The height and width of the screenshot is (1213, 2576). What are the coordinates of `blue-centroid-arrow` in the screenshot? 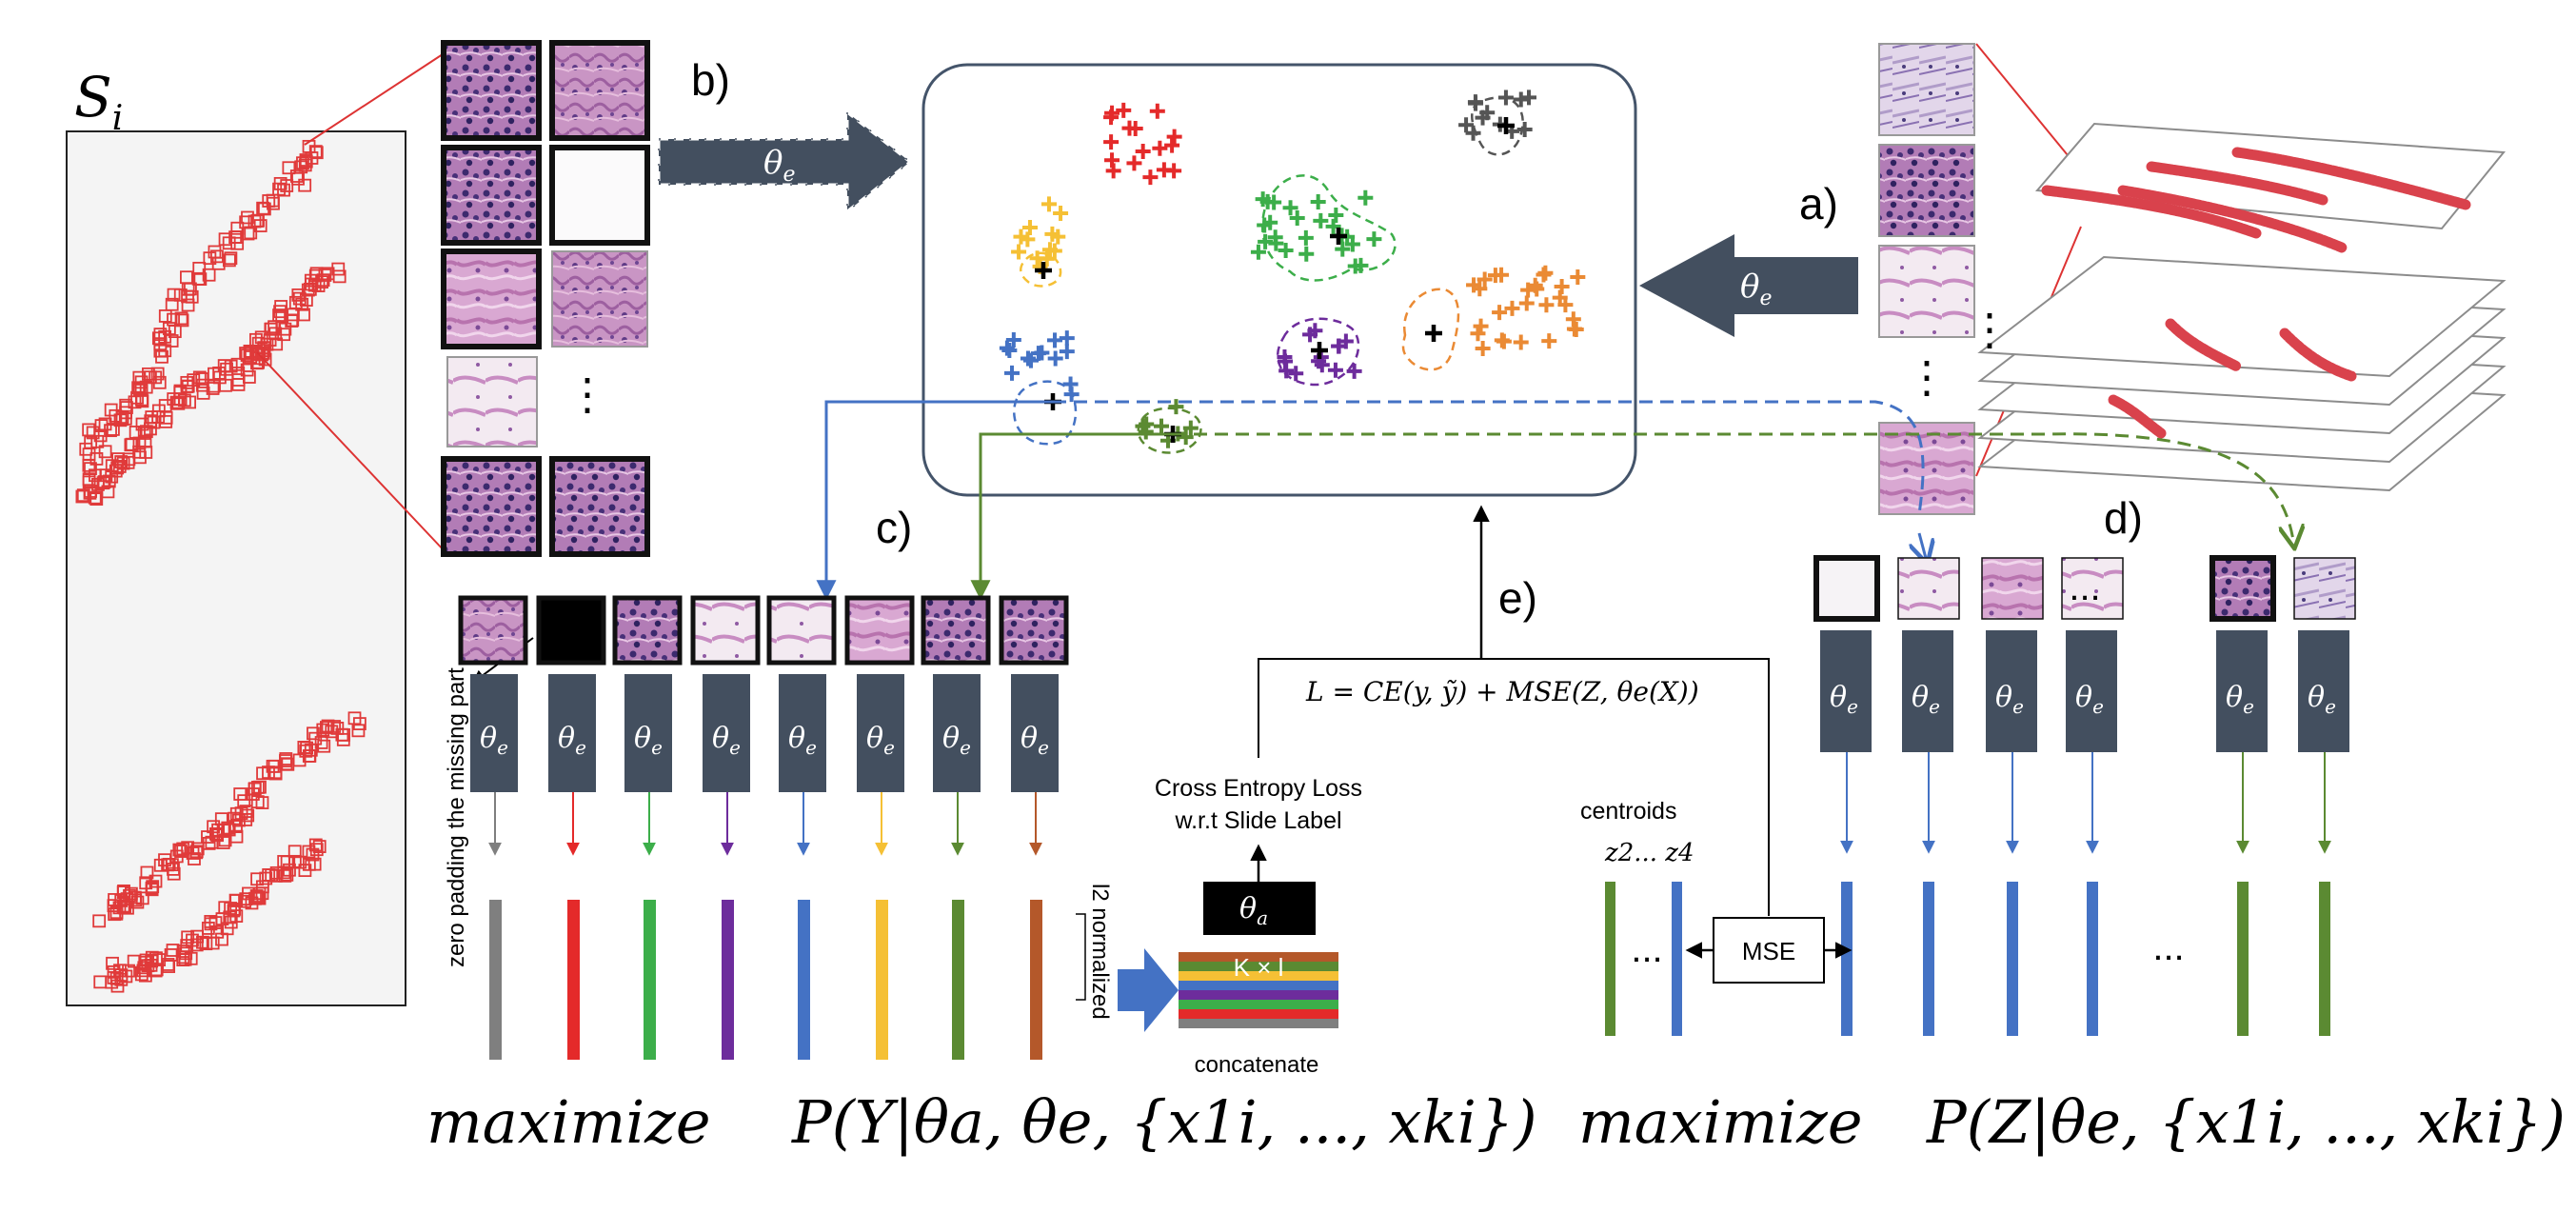 It's located at (934, 501).